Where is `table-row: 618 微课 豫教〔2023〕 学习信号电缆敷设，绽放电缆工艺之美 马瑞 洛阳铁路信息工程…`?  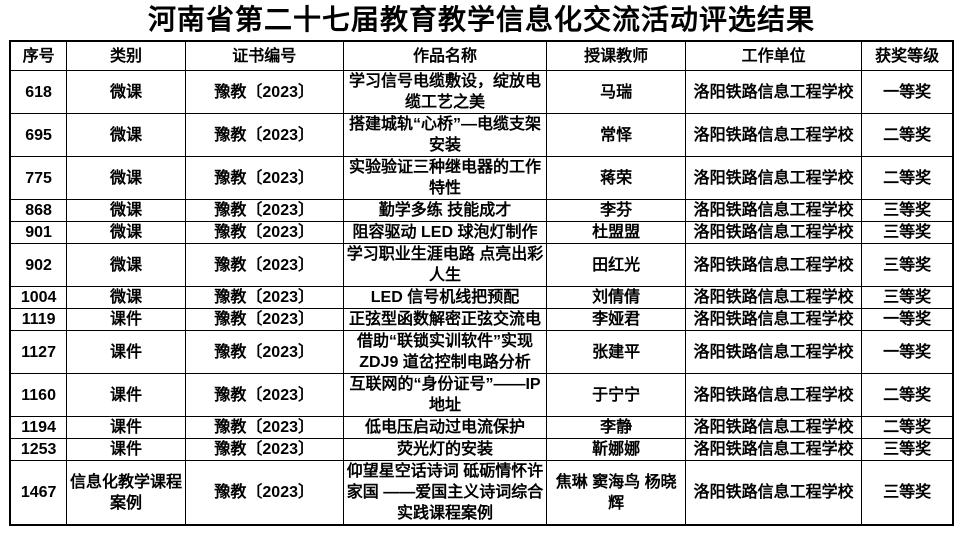
table-row: 618 微课 豫教〔2023〕 学习信号电缆敷设，绽放电缆工艺之美 马瑞 洛阳铁路信息工程… is located at coordinates (481, 92).